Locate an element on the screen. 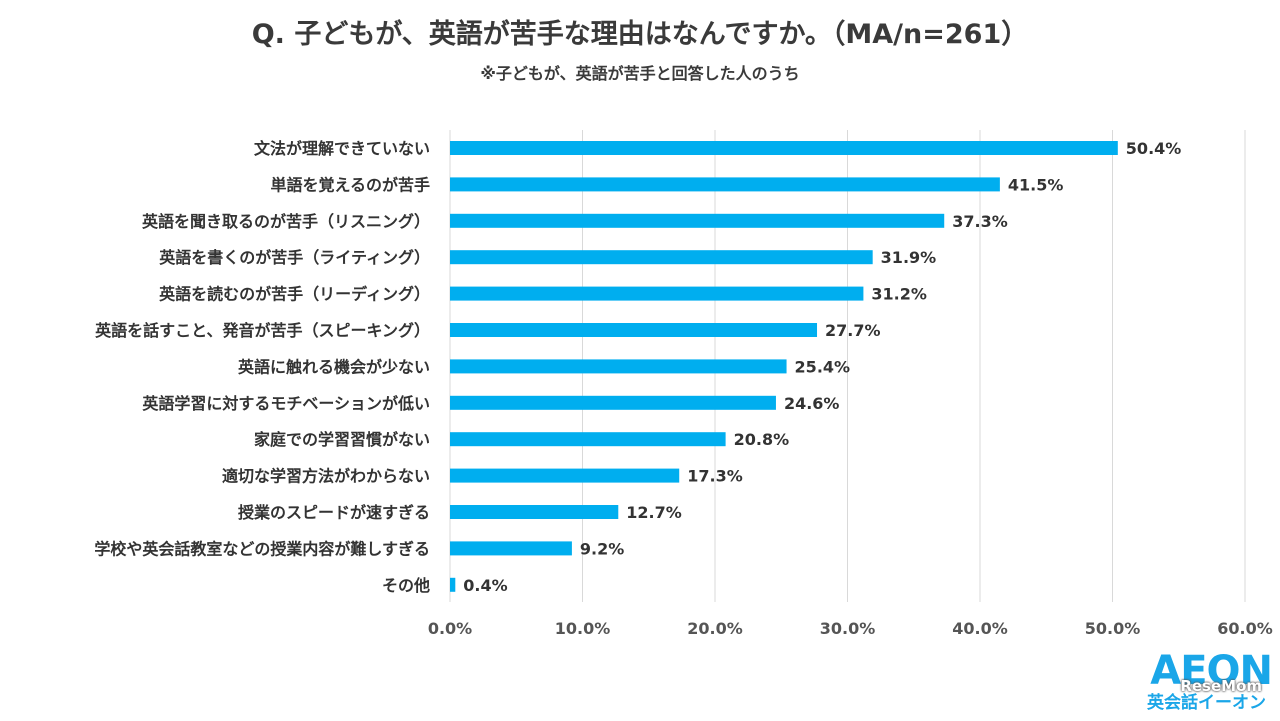 Image resolution: width=1280 pixels, height=721 pixels. x-tick-label: 40.0% is located at coordinates (980, 628).